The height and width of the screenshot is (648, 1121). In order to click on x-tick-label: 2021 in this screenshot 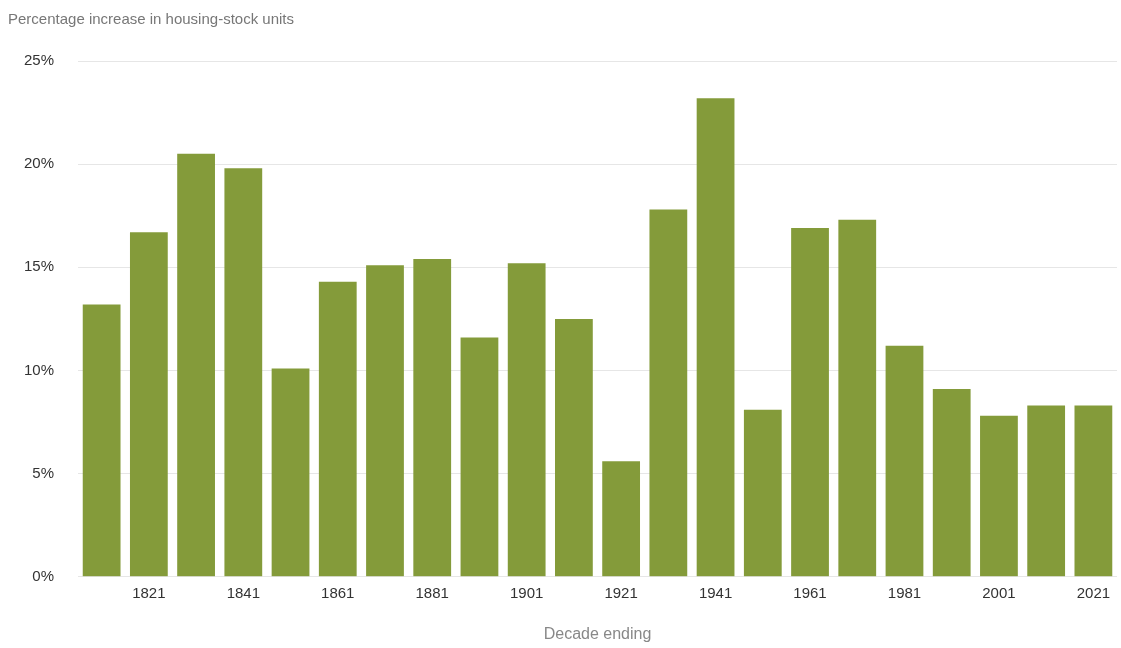, I will do `click(1093, 592)`.